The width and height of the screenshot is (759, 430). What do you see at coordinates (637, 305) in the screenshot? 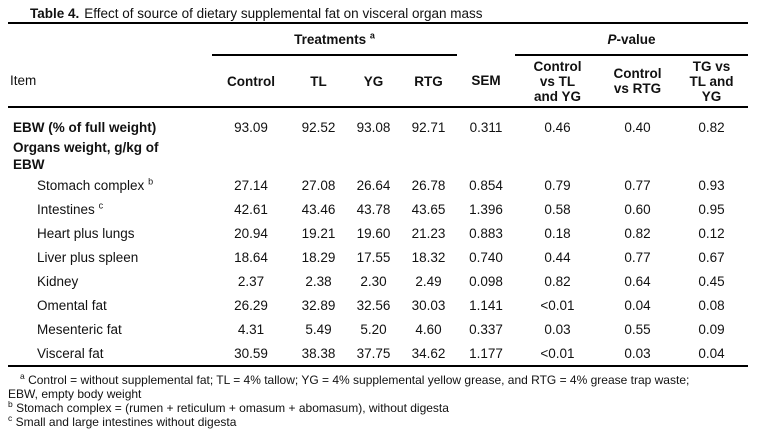
I see `cell-p-control-vs-rtg: 0.04` at bounding box center [637, 305].